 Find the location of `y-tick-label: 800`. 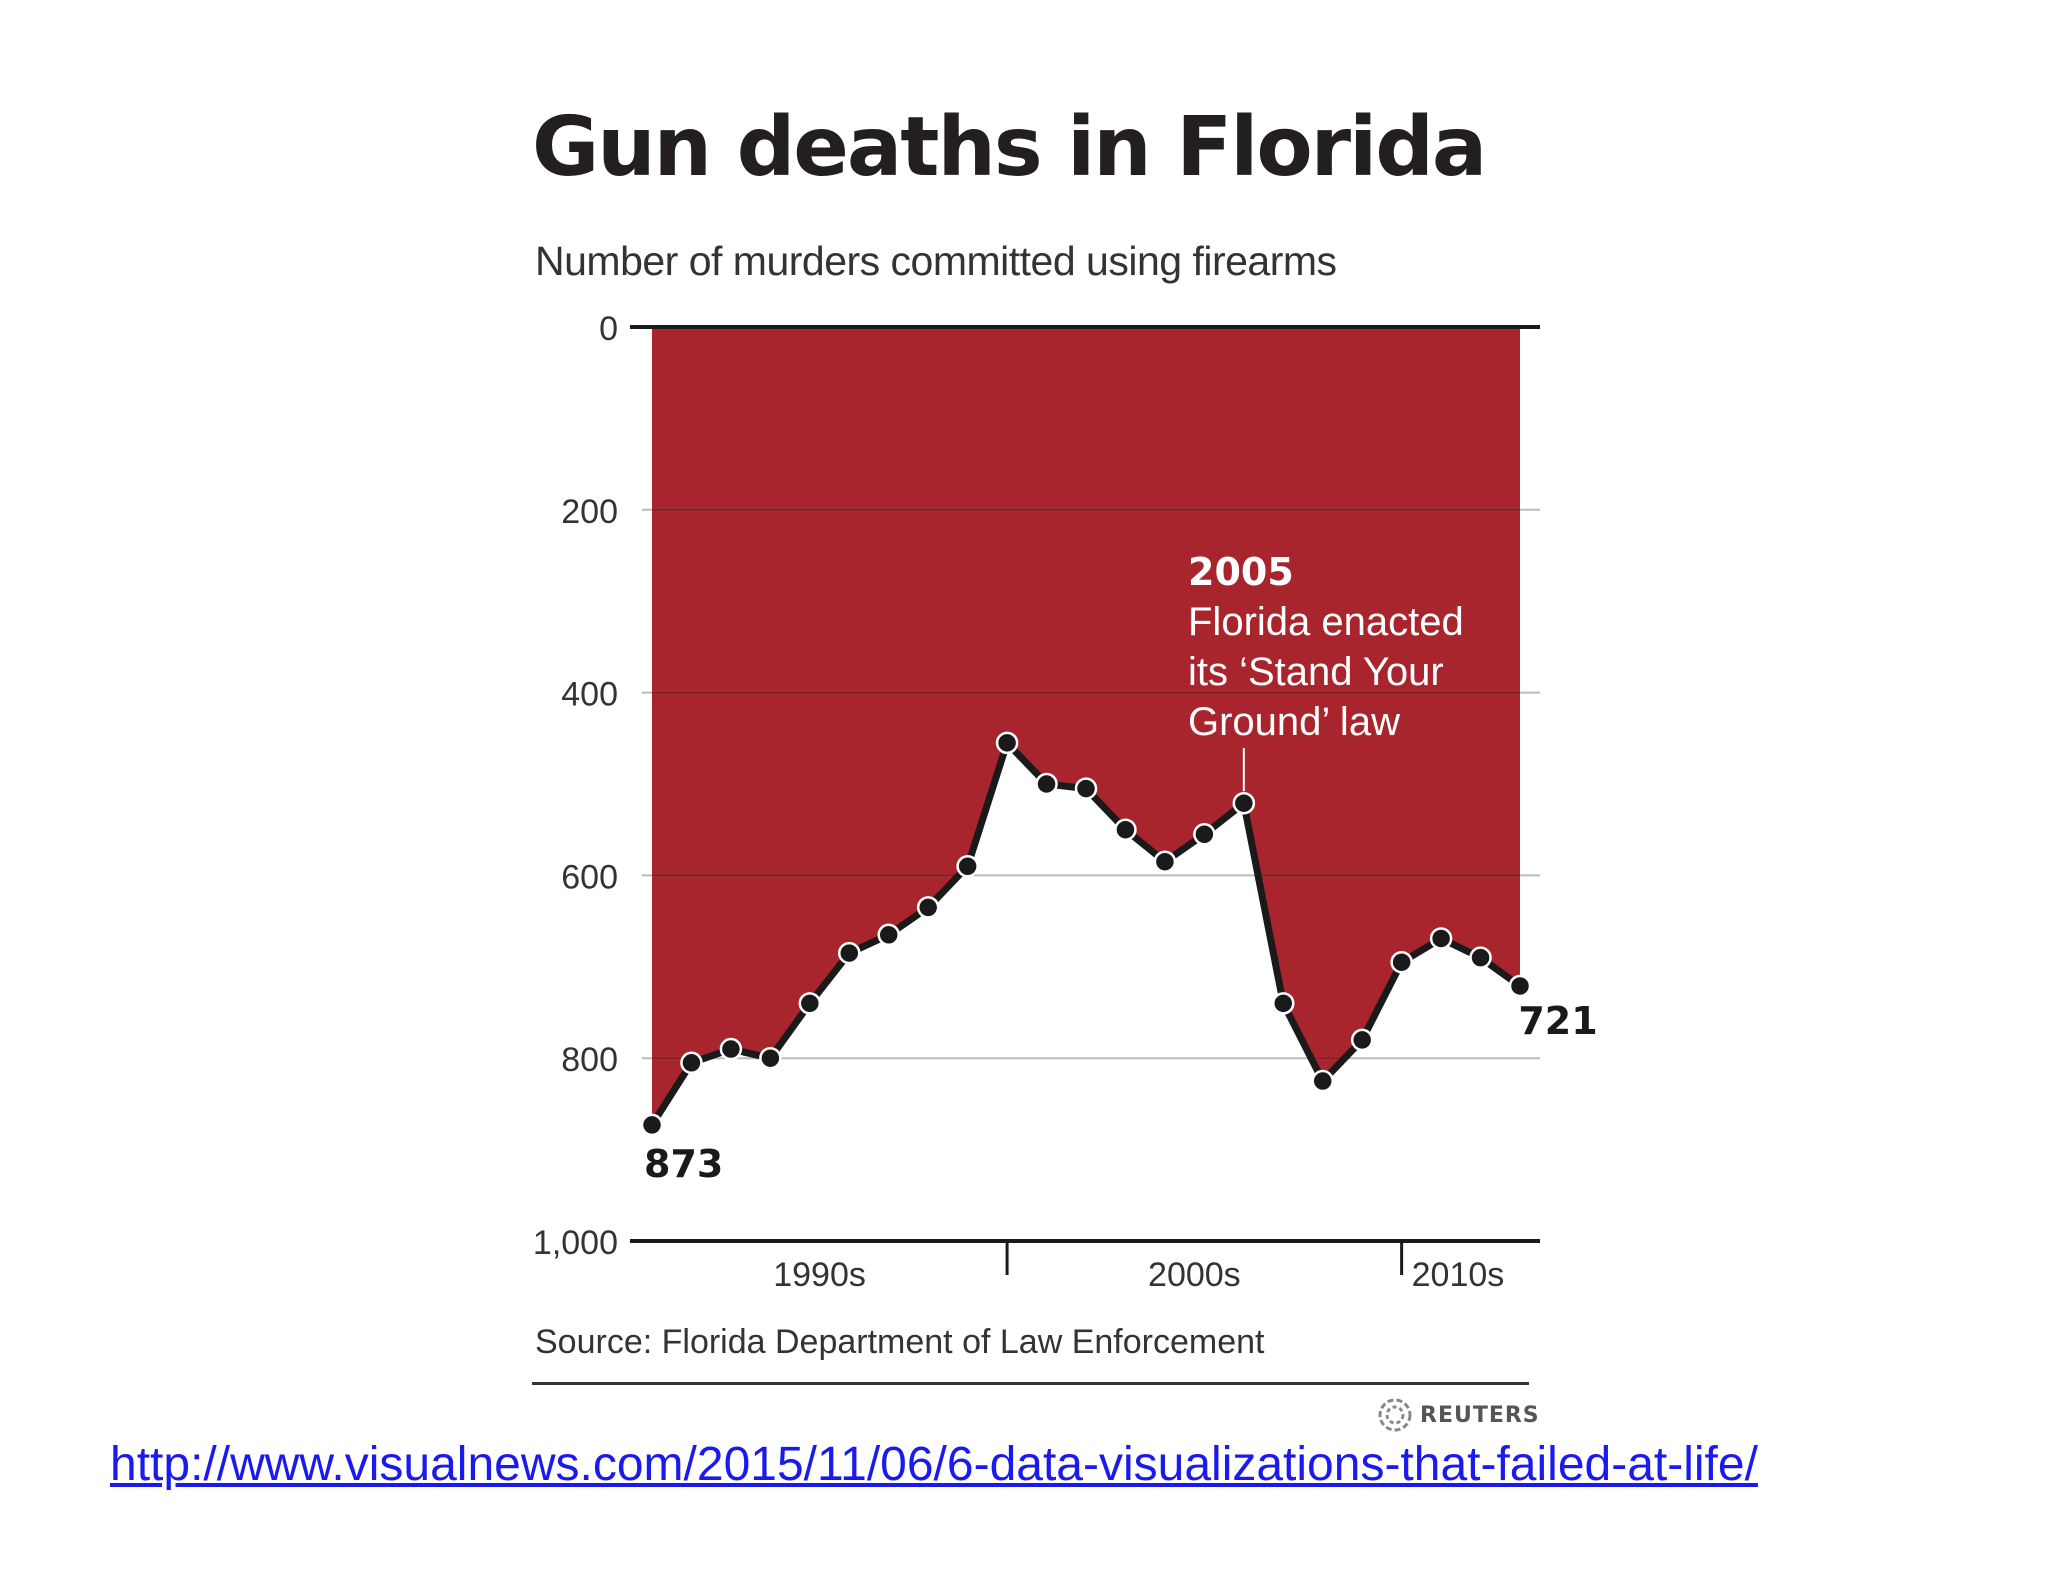

y-tick-label: 800 is located at coordinates (589, 1060).